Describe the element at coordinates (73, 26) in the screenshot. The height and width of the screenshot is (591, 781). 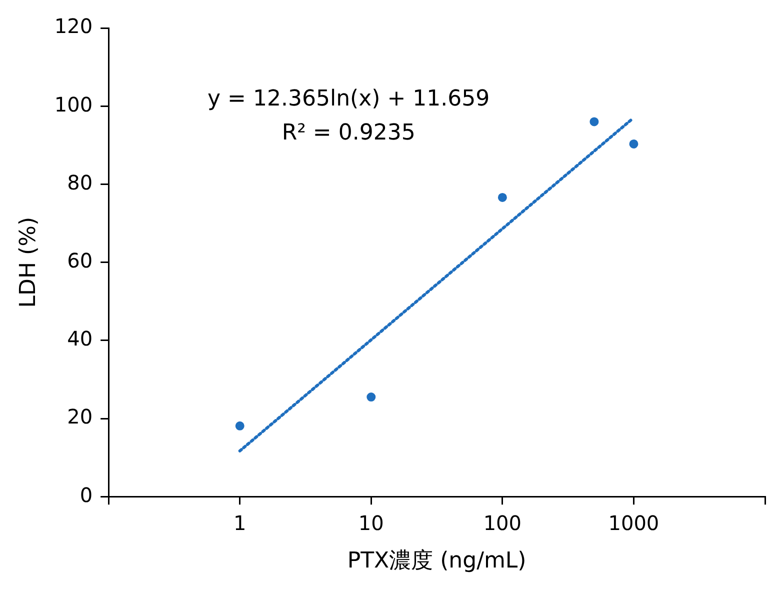
I see `y-tick-label: 120` at that location.